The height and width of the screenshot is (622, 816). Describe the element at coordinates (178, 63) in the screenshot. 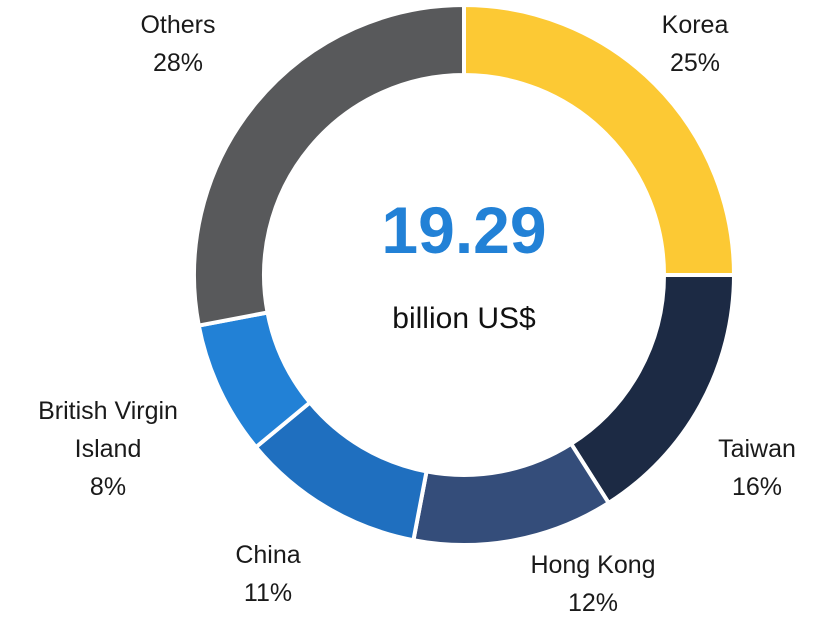

I see `value-label: 28%` at that location.